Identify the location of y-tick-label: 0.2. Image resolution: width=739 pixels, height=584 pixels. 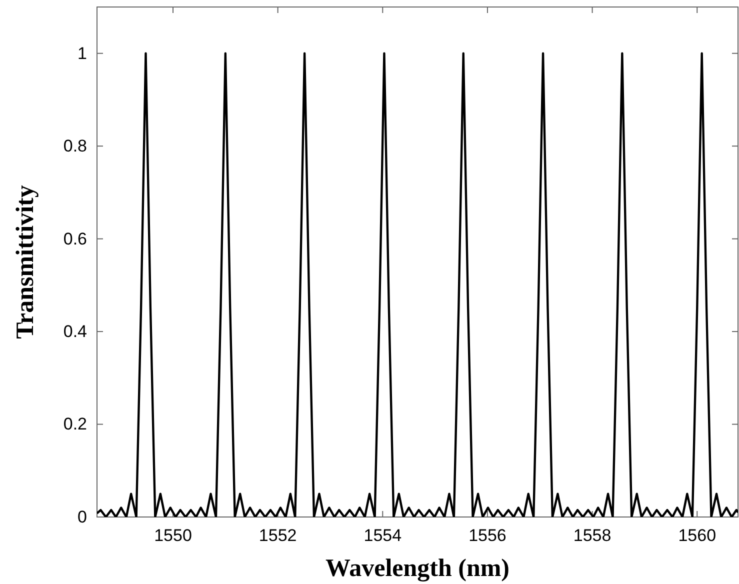
(75, 424).